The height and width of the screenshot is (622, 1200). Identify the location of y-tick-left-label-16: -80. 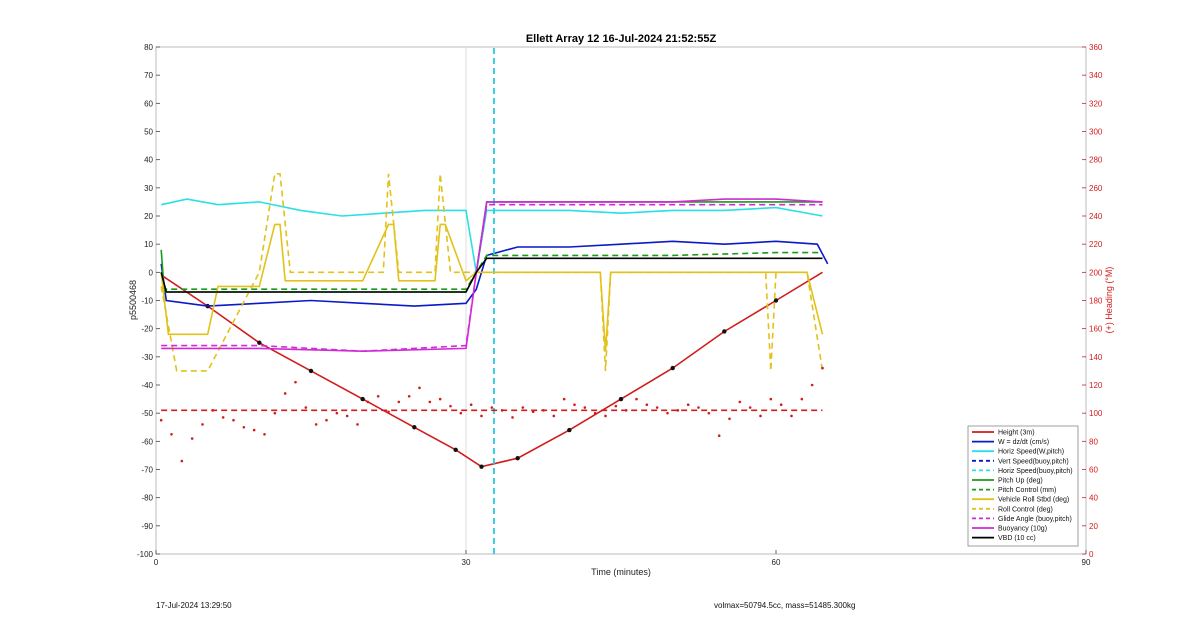
(147, 498).